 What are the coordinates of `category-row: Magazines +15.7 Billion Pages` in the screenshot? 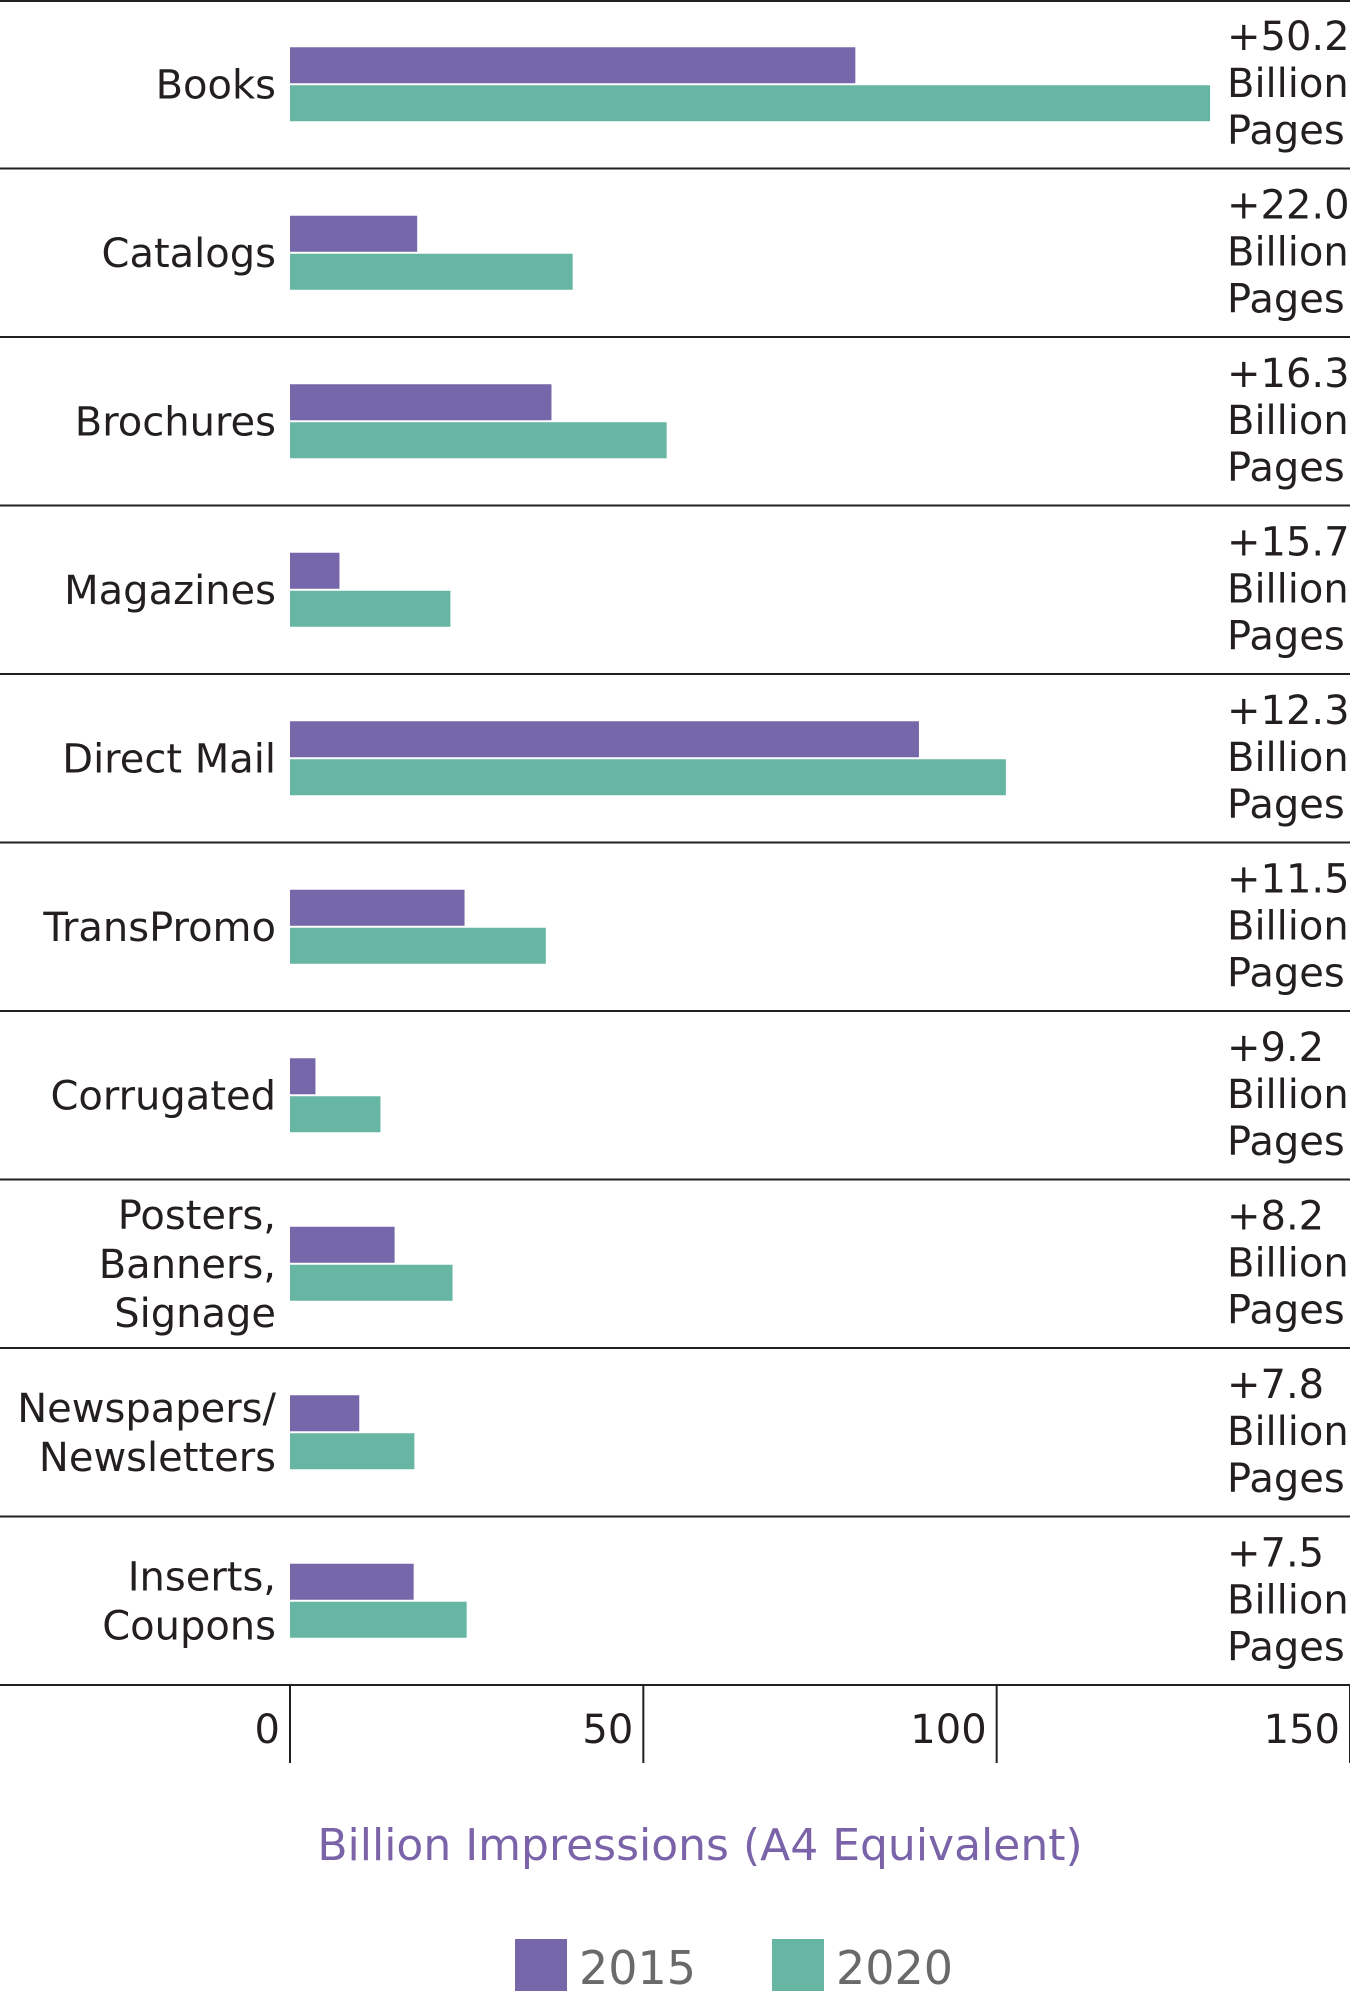 It's located at (706, 590).